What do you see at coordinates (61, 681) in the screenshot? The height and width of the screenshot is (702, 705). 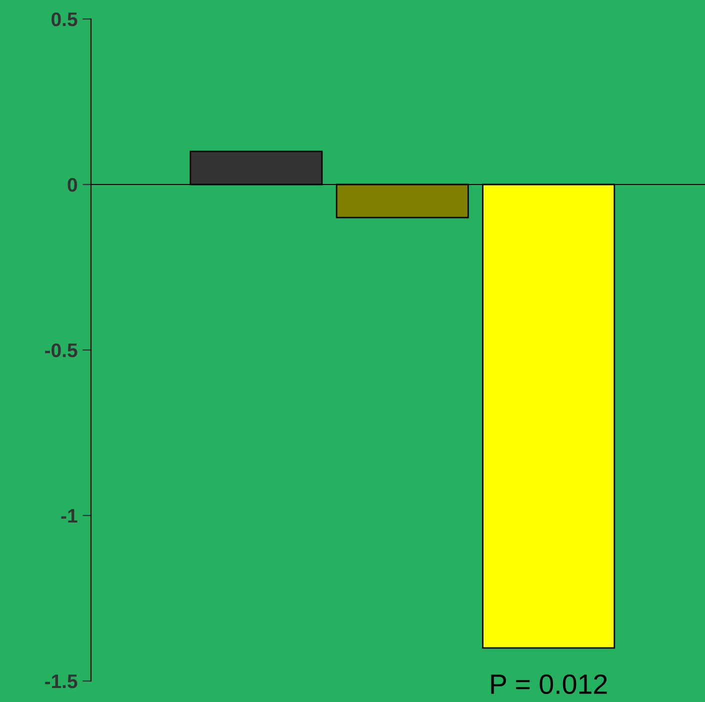 I see `y-tick-label: -1.5` at bounding box center [61, 681].